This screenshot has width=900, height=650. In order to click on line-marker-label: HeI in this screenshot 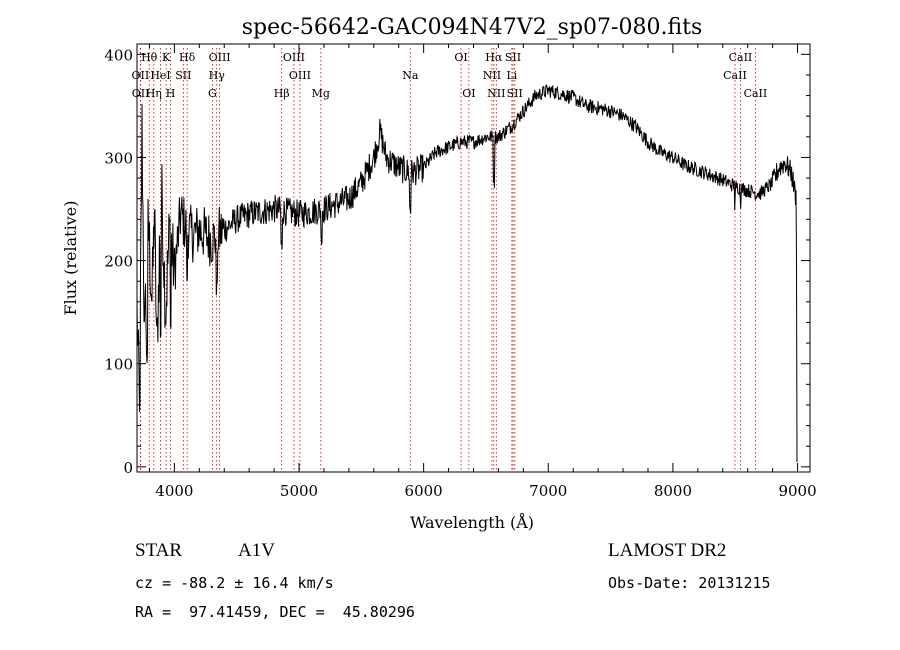, I will do `click(160, 75)`.